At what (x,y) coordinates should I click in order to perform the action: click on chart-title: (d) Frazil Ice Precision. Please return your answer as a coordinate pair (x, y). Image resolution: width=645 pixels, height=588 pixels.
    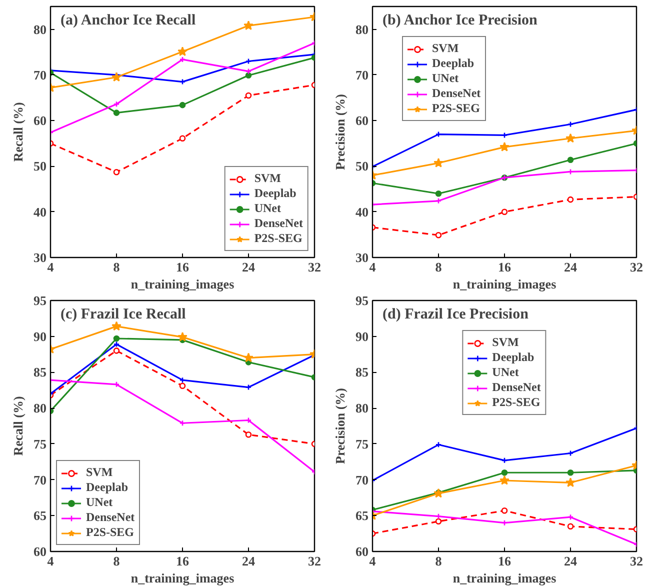
    Looking at the image, I should click on (456, 314).